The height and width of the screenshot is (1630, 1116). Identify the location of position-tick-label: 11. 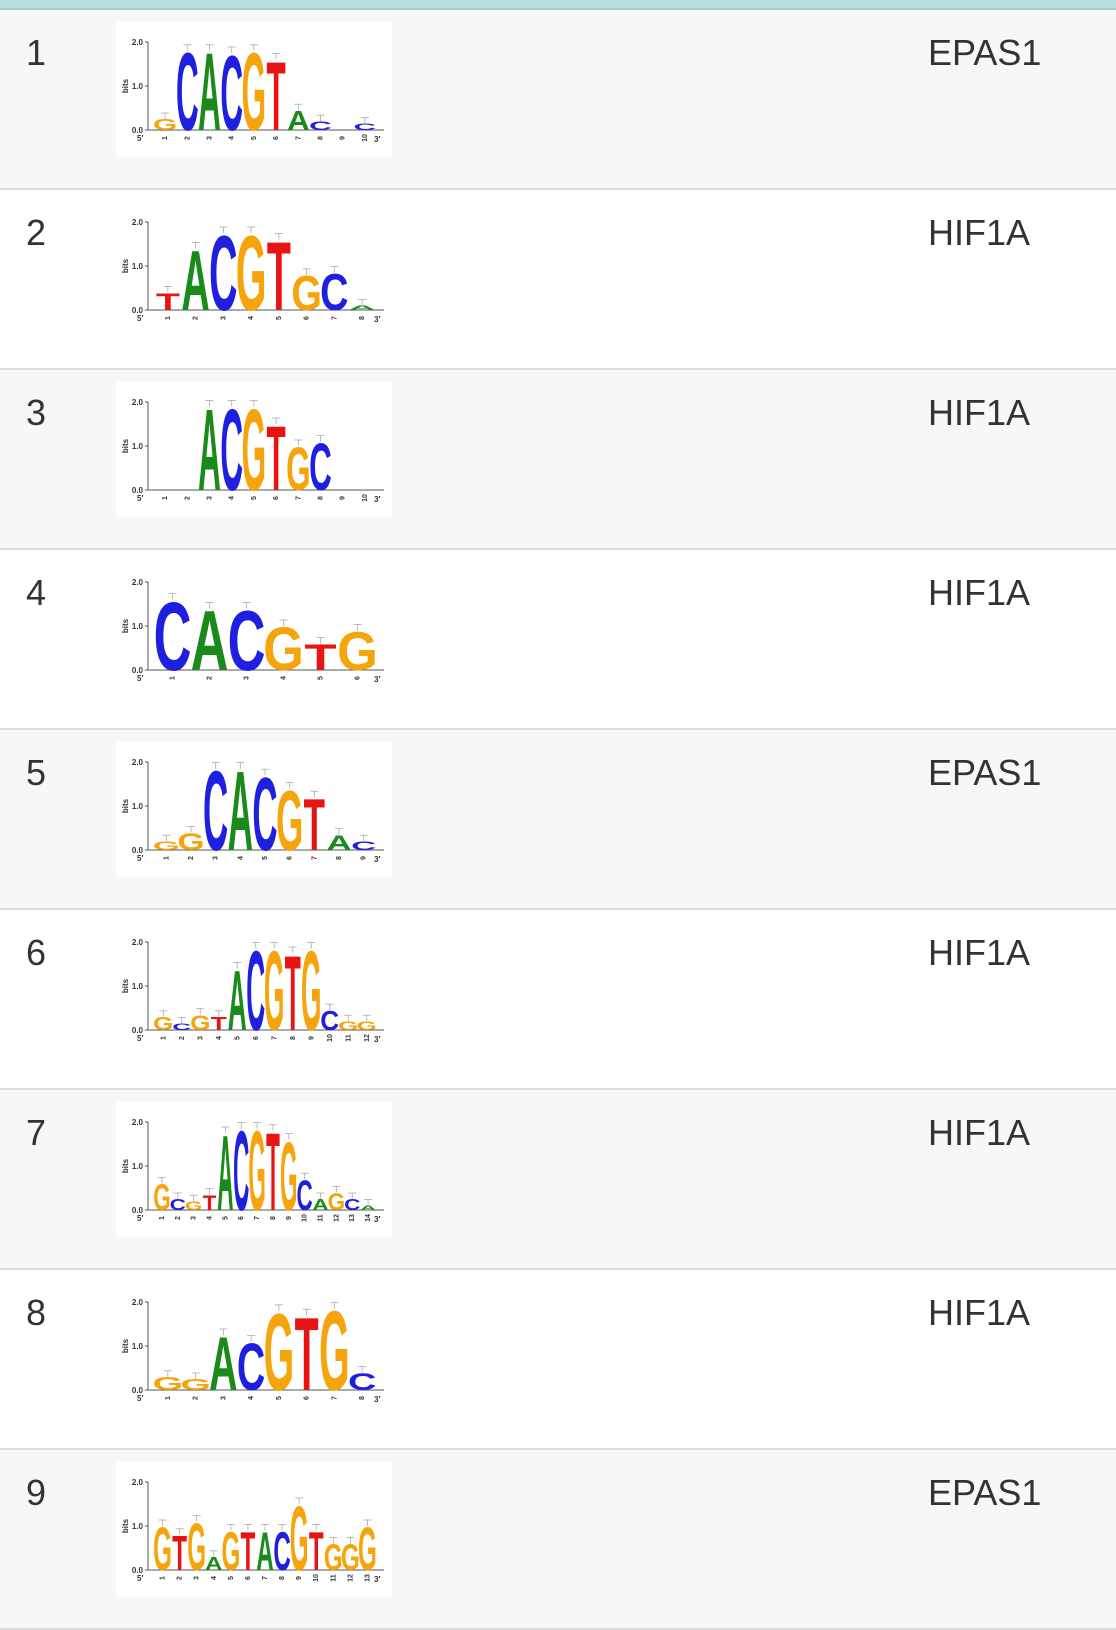
(333, 1578).